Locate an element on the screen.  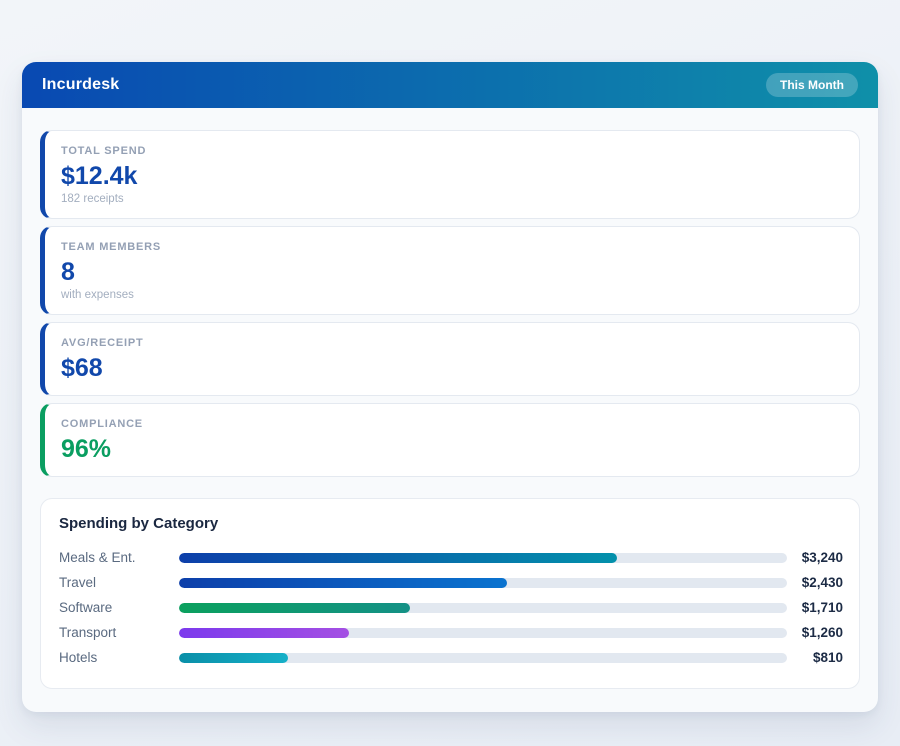
stat-card: TOTAL SPEND $12.4k 182 receipts is located at coordinates (450, 174).